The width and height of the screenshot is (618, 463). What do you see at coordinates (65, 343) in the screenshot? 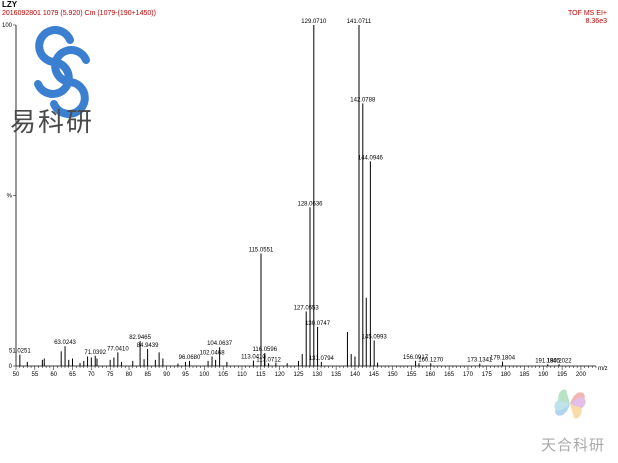
I see `peak-label: 63.0243` at bounding box center [65, 343].